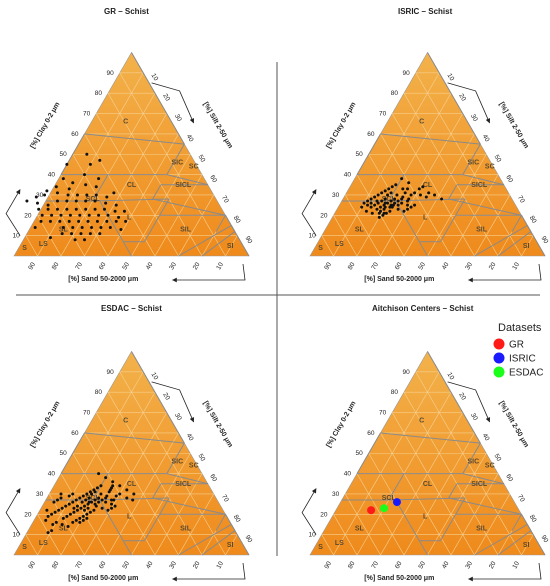  I want to click on legend-label-isric: ISRIC, so click(522, 359).